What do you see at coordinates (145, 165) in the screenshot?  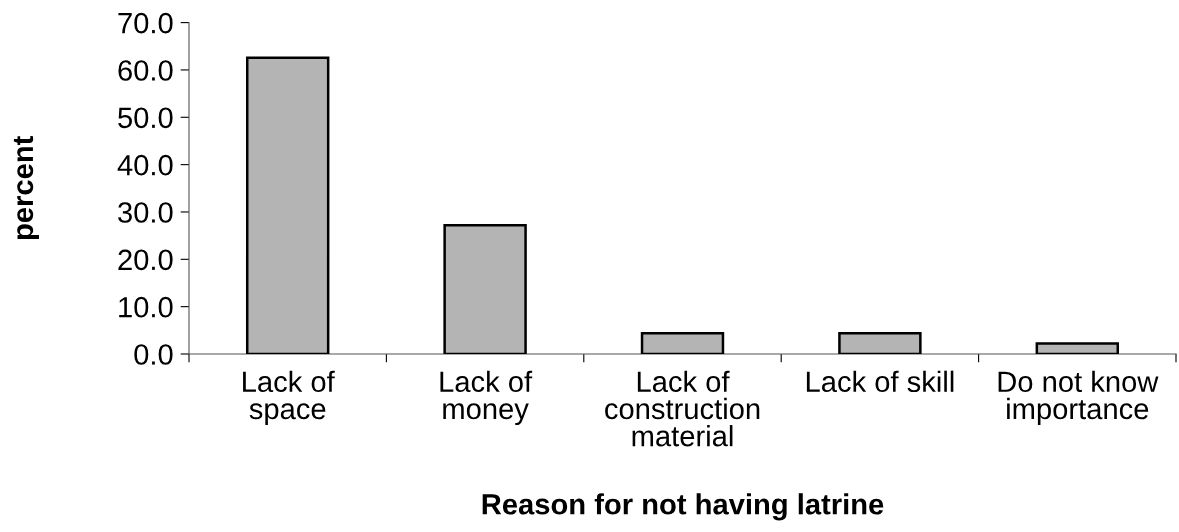 I see `y-tick-label: 40.0` at bounding box center [145, 165].